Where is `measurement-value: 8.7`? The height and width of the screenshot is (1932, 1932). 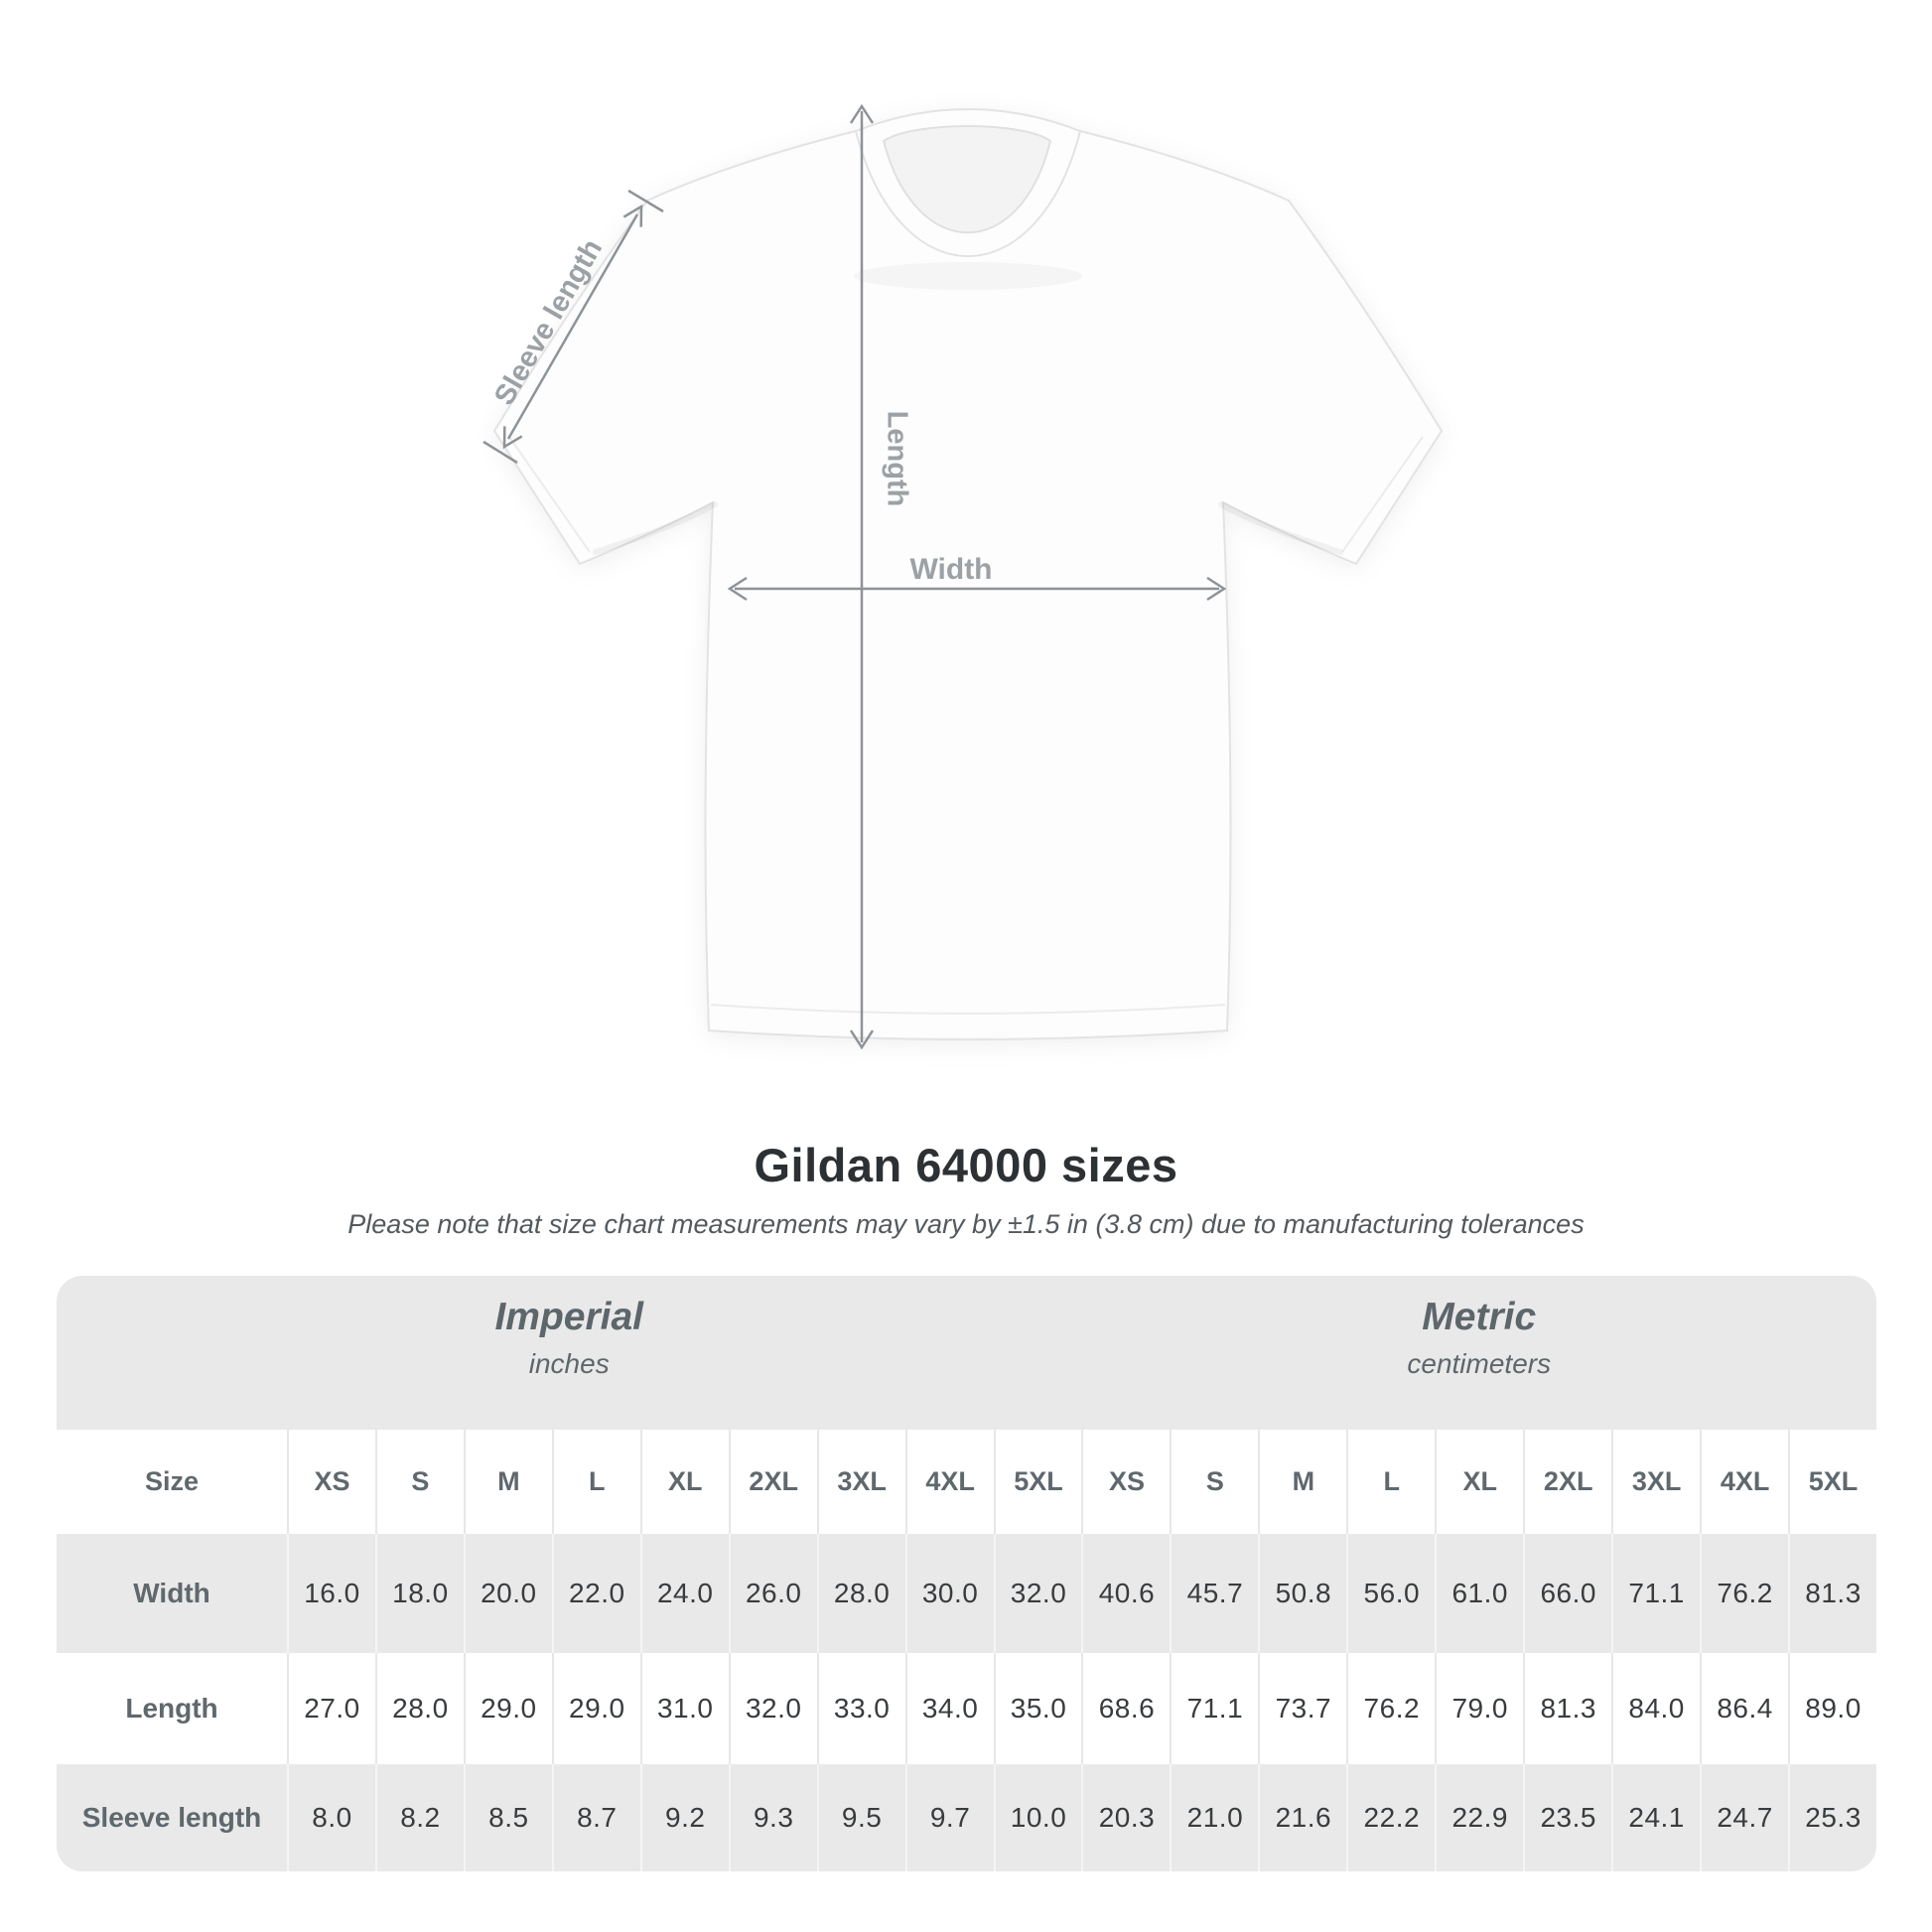
measurement-value: 8.7 is located at coordinates (595, 1818).